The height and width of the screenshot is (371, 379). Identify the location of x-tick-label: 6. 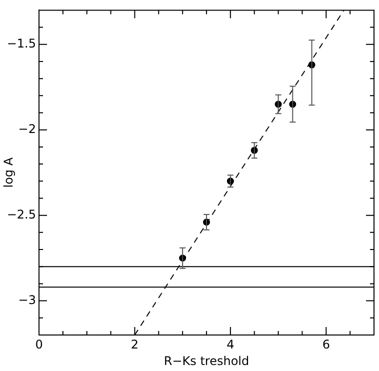
(326, 344).